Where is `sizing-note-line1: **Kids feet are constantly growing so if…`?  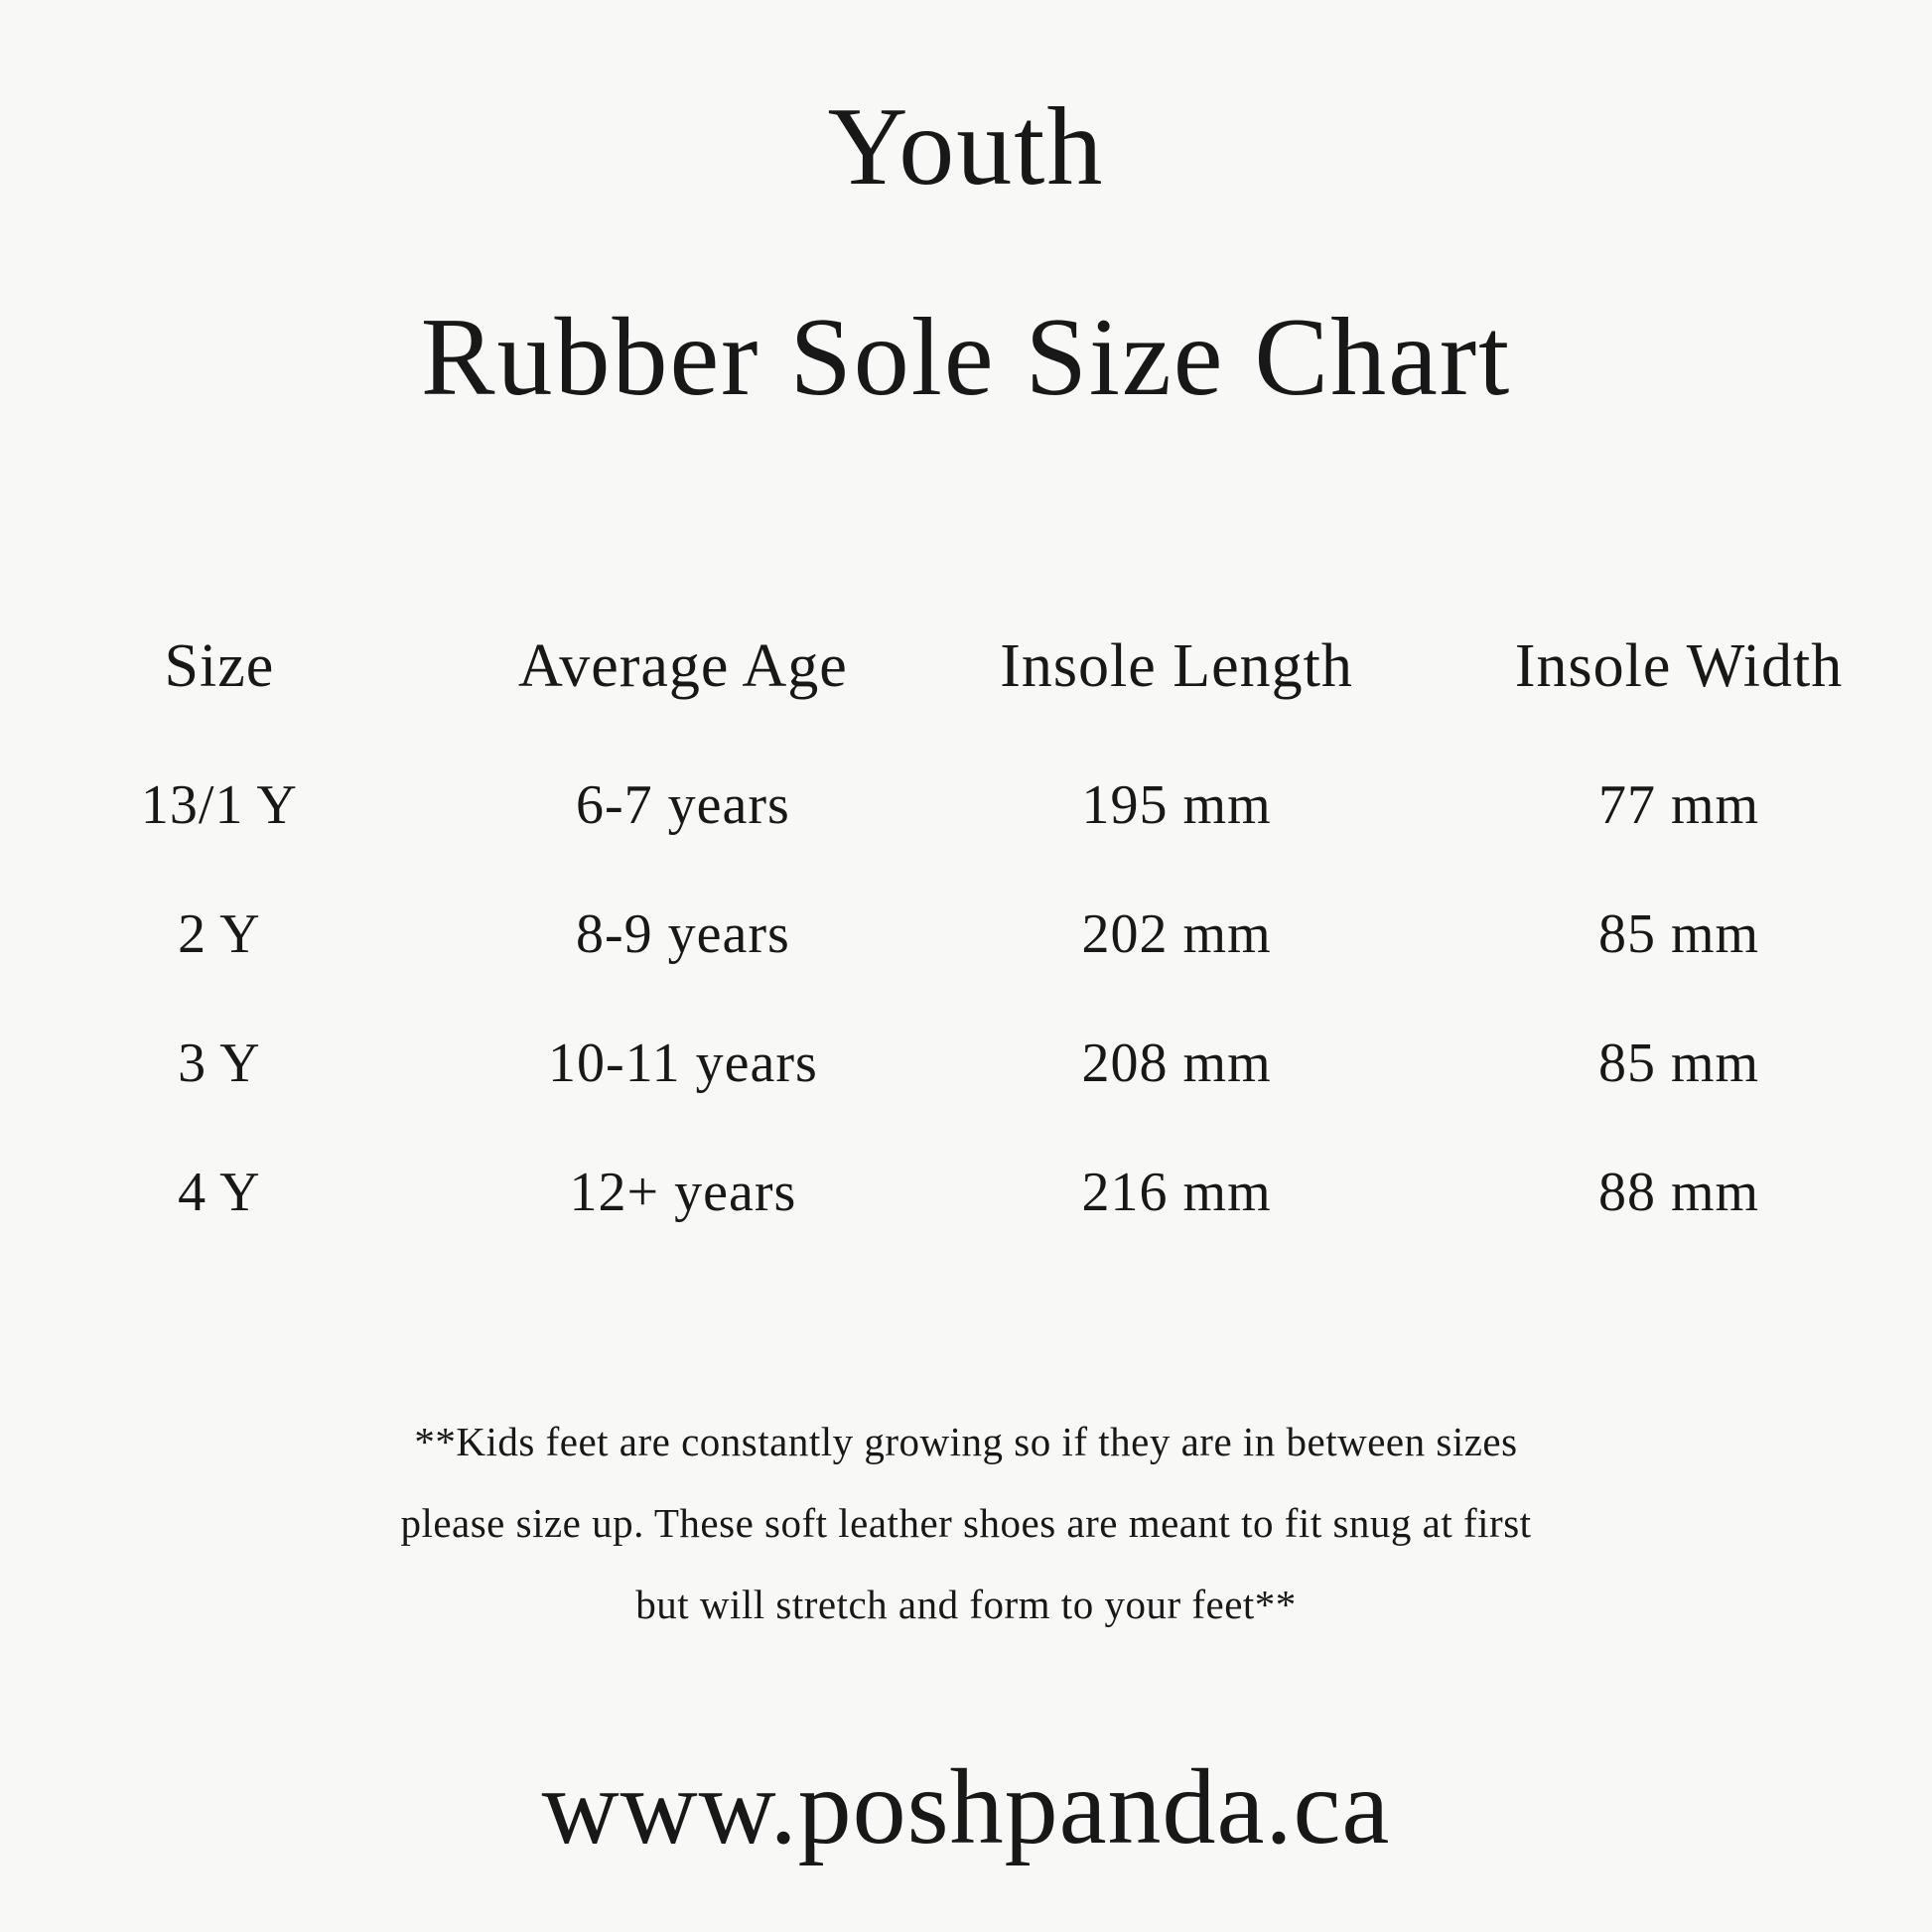 sizing-note-line1: **Kids feet are constantly growing so if… is located at coordinates (966, 1441).